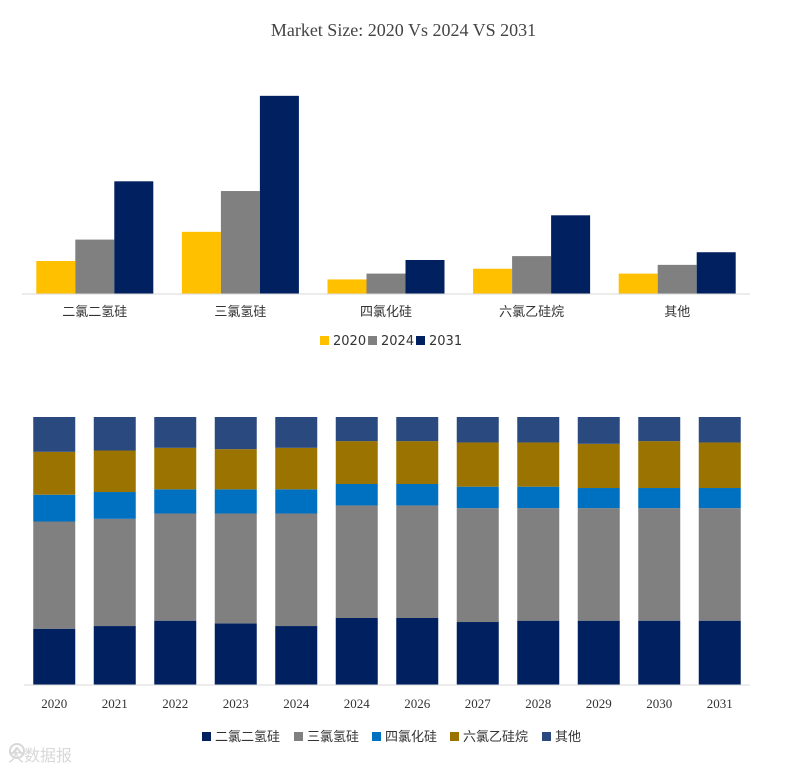  What do you see at coordinates (659, 703) in the screenshot?
I see `x-tick-label: 2030` at bounding box center [659, 703].